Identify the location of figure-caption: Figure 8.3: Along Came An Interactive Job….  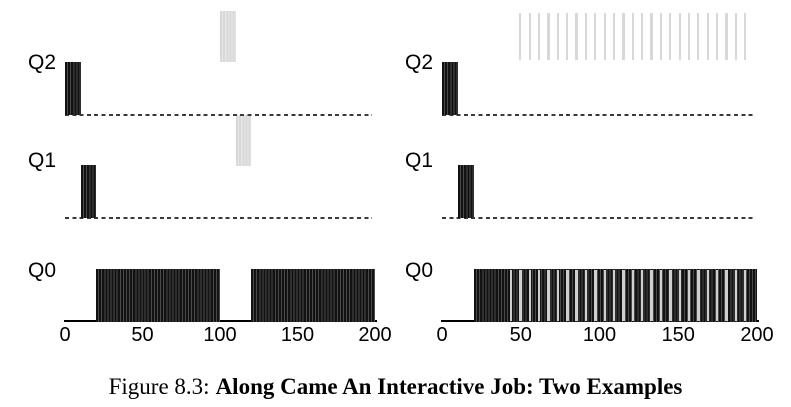
(395, 386).